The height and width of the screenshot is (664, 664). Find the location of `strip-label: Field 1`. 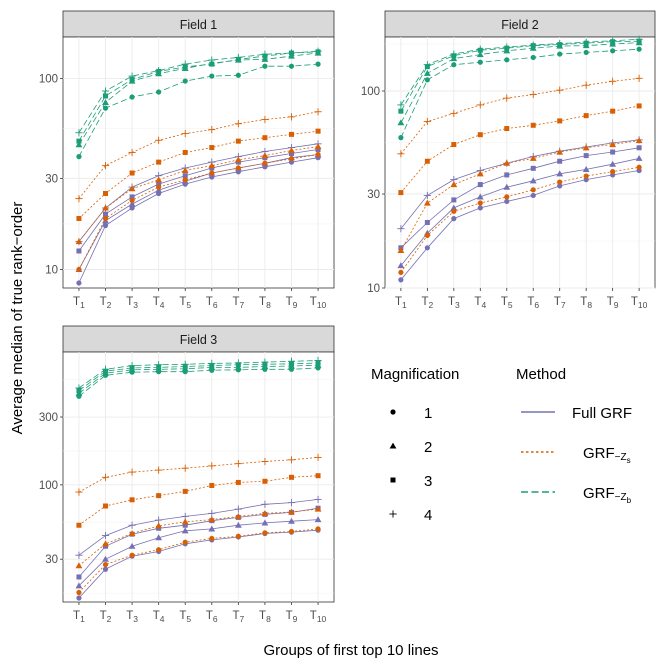

strip-label: Field 1 is located at coordinates (199, 25).